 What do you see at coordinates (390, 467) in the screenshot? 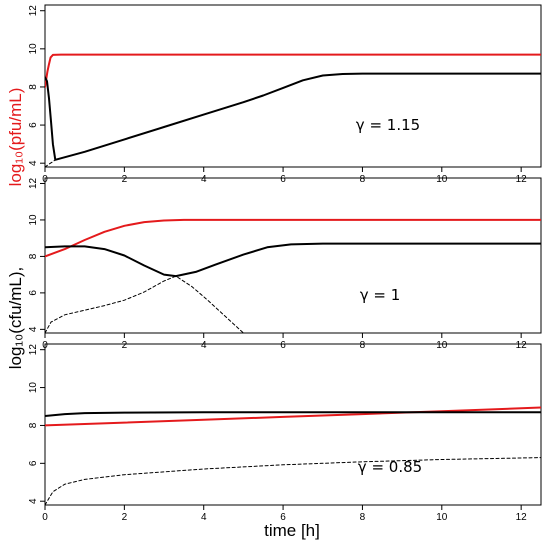
I see `gamma-annotation: γ = 0.85` at bounding box center [390, 467].